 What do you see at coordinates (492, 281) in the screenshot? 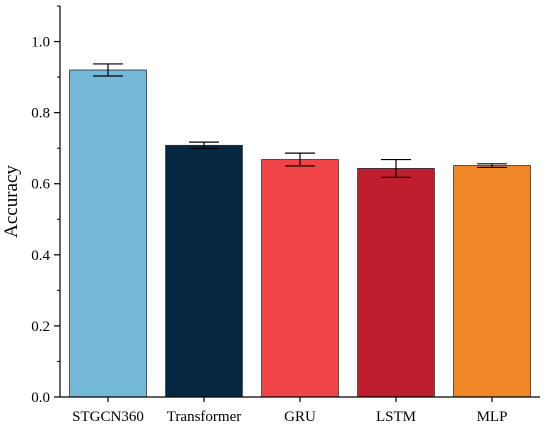
I see `bar-mlp` at bounding box center [492, 281].